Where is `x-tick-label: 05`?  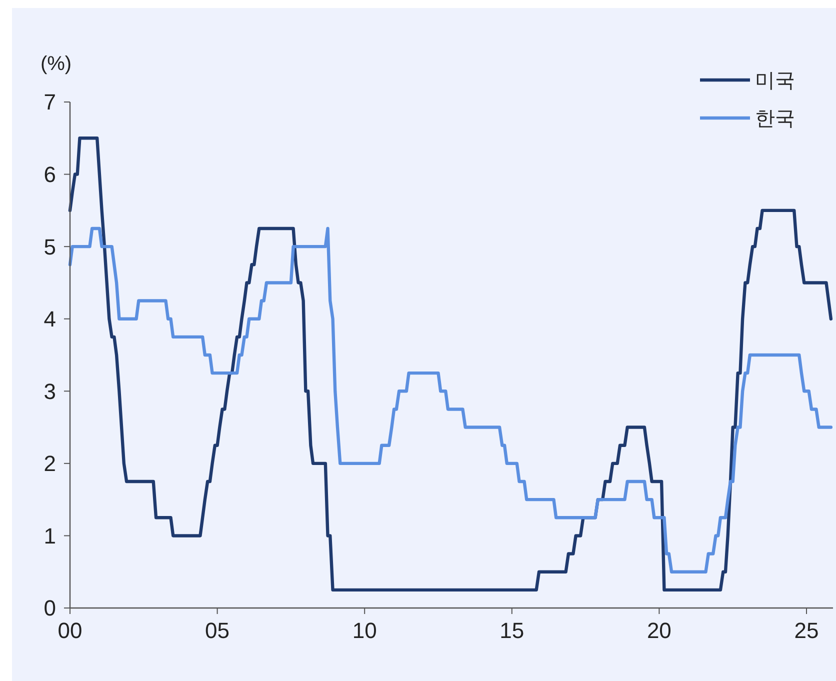
x-tick-label: 05 is located at coordinates (217, 630).